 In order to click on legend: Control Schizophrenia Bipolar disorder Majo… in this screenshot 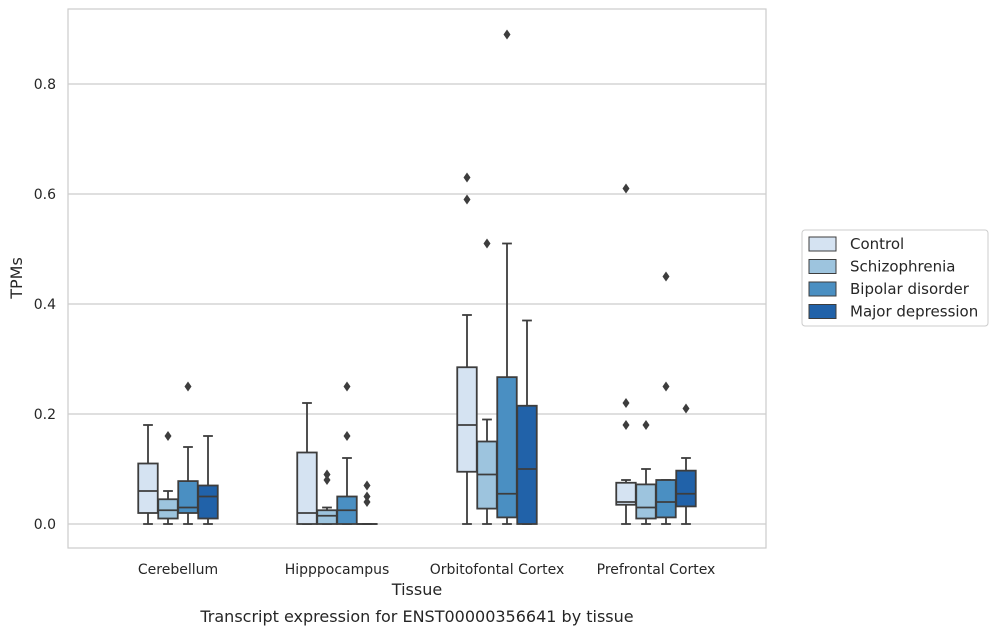, I will do `click(895, 278)`.